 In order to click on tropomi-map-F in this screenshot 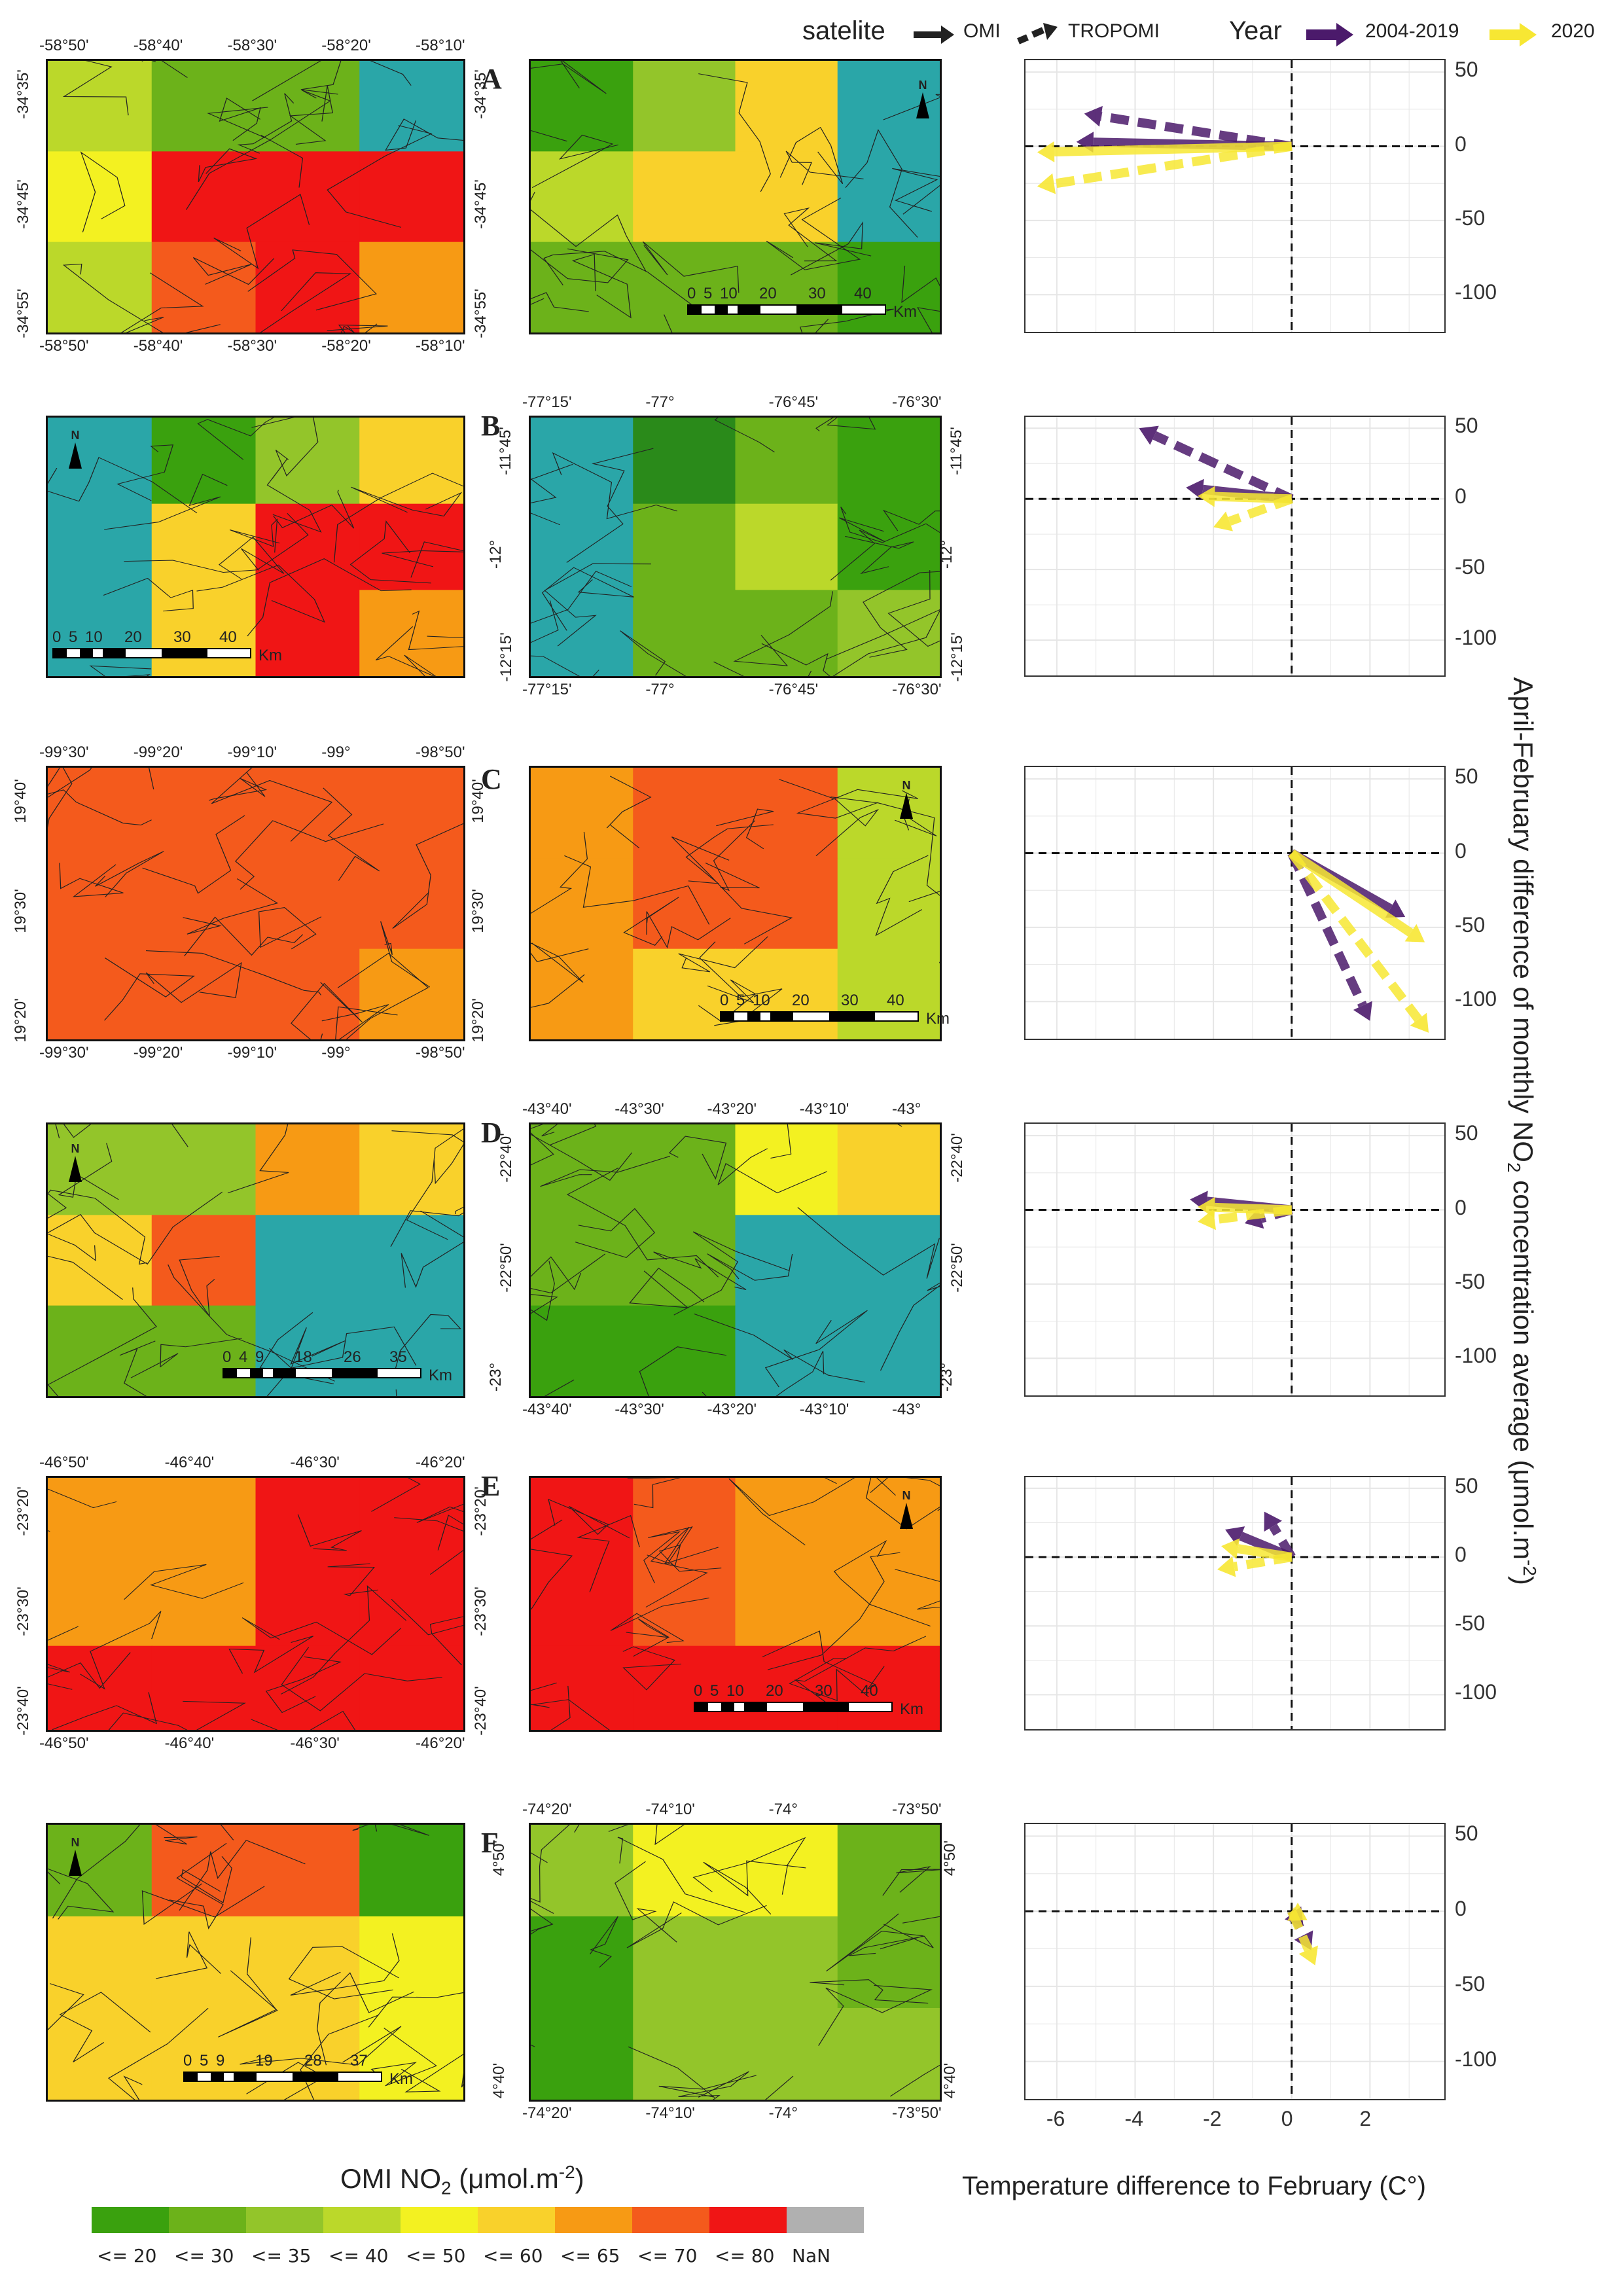, I will do `click(735, 1962)`.